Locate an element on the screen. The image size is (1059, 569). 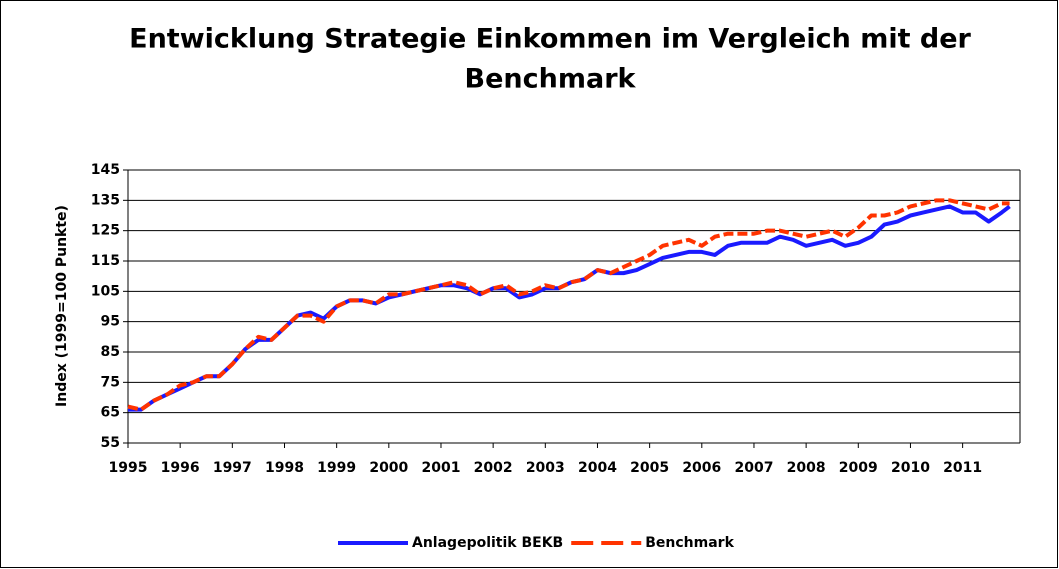
x-tick-label: 2003 is located at coordinates (545, 468).